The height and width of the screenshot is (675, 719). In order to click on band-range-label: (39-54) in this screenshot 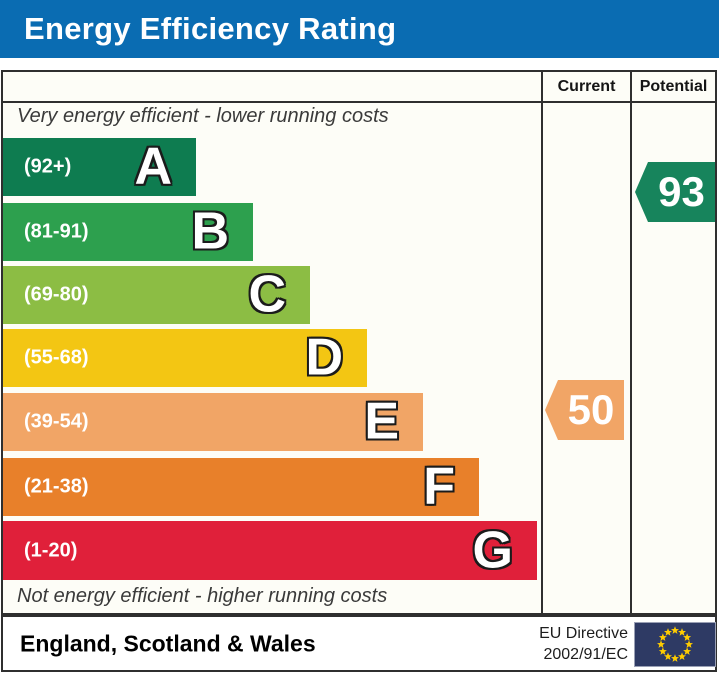, I will do `click(56, 421)`.